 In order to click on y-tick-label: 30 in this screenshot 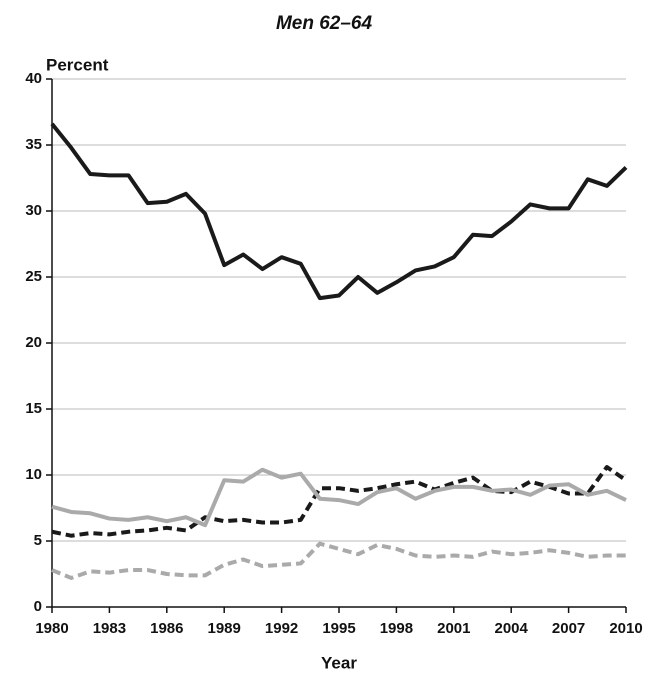, I will do `click(33, 210)`.